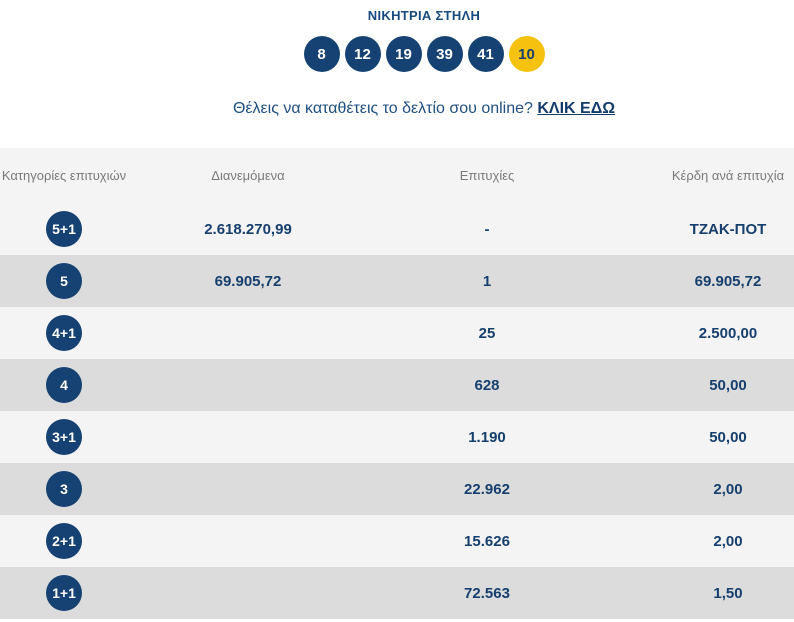 The height and width of the screenshot is (622, 794). Describe the element at coordinates (64, 489) in the screenshot. I see `category-badge: 3` at that location.